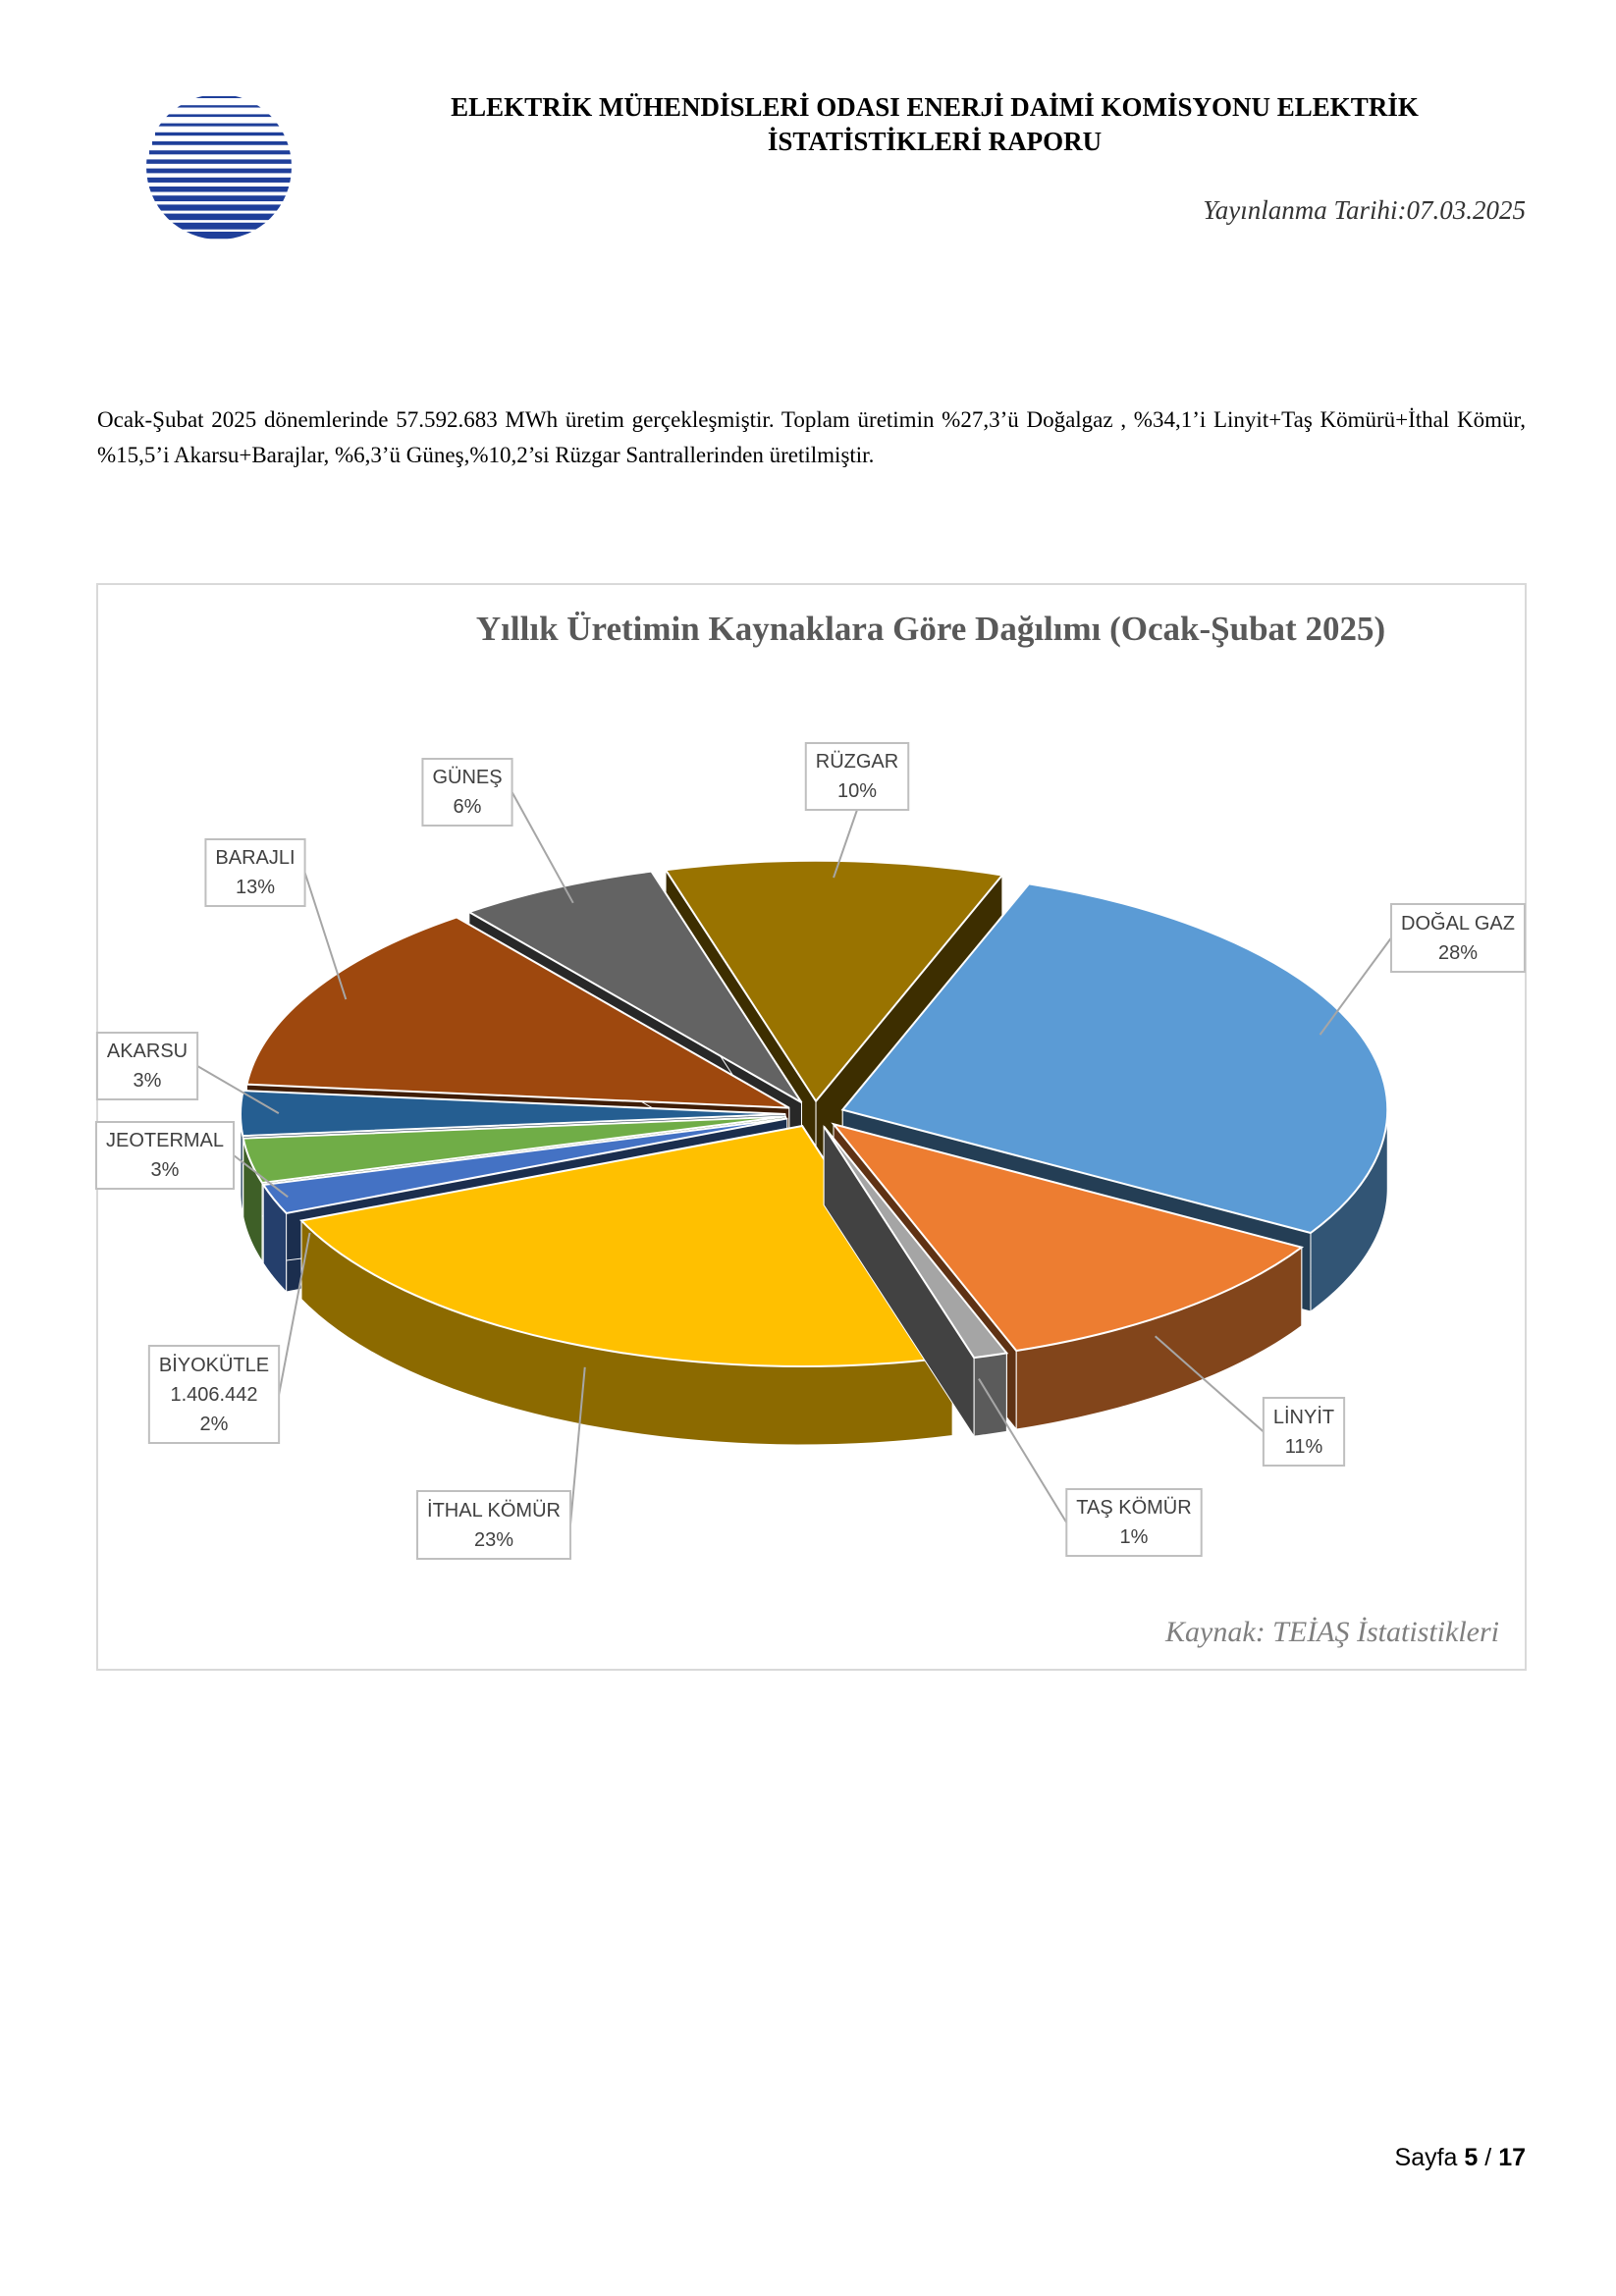  I want to click on data-label-name: AKARSU, so click(147, 1052).